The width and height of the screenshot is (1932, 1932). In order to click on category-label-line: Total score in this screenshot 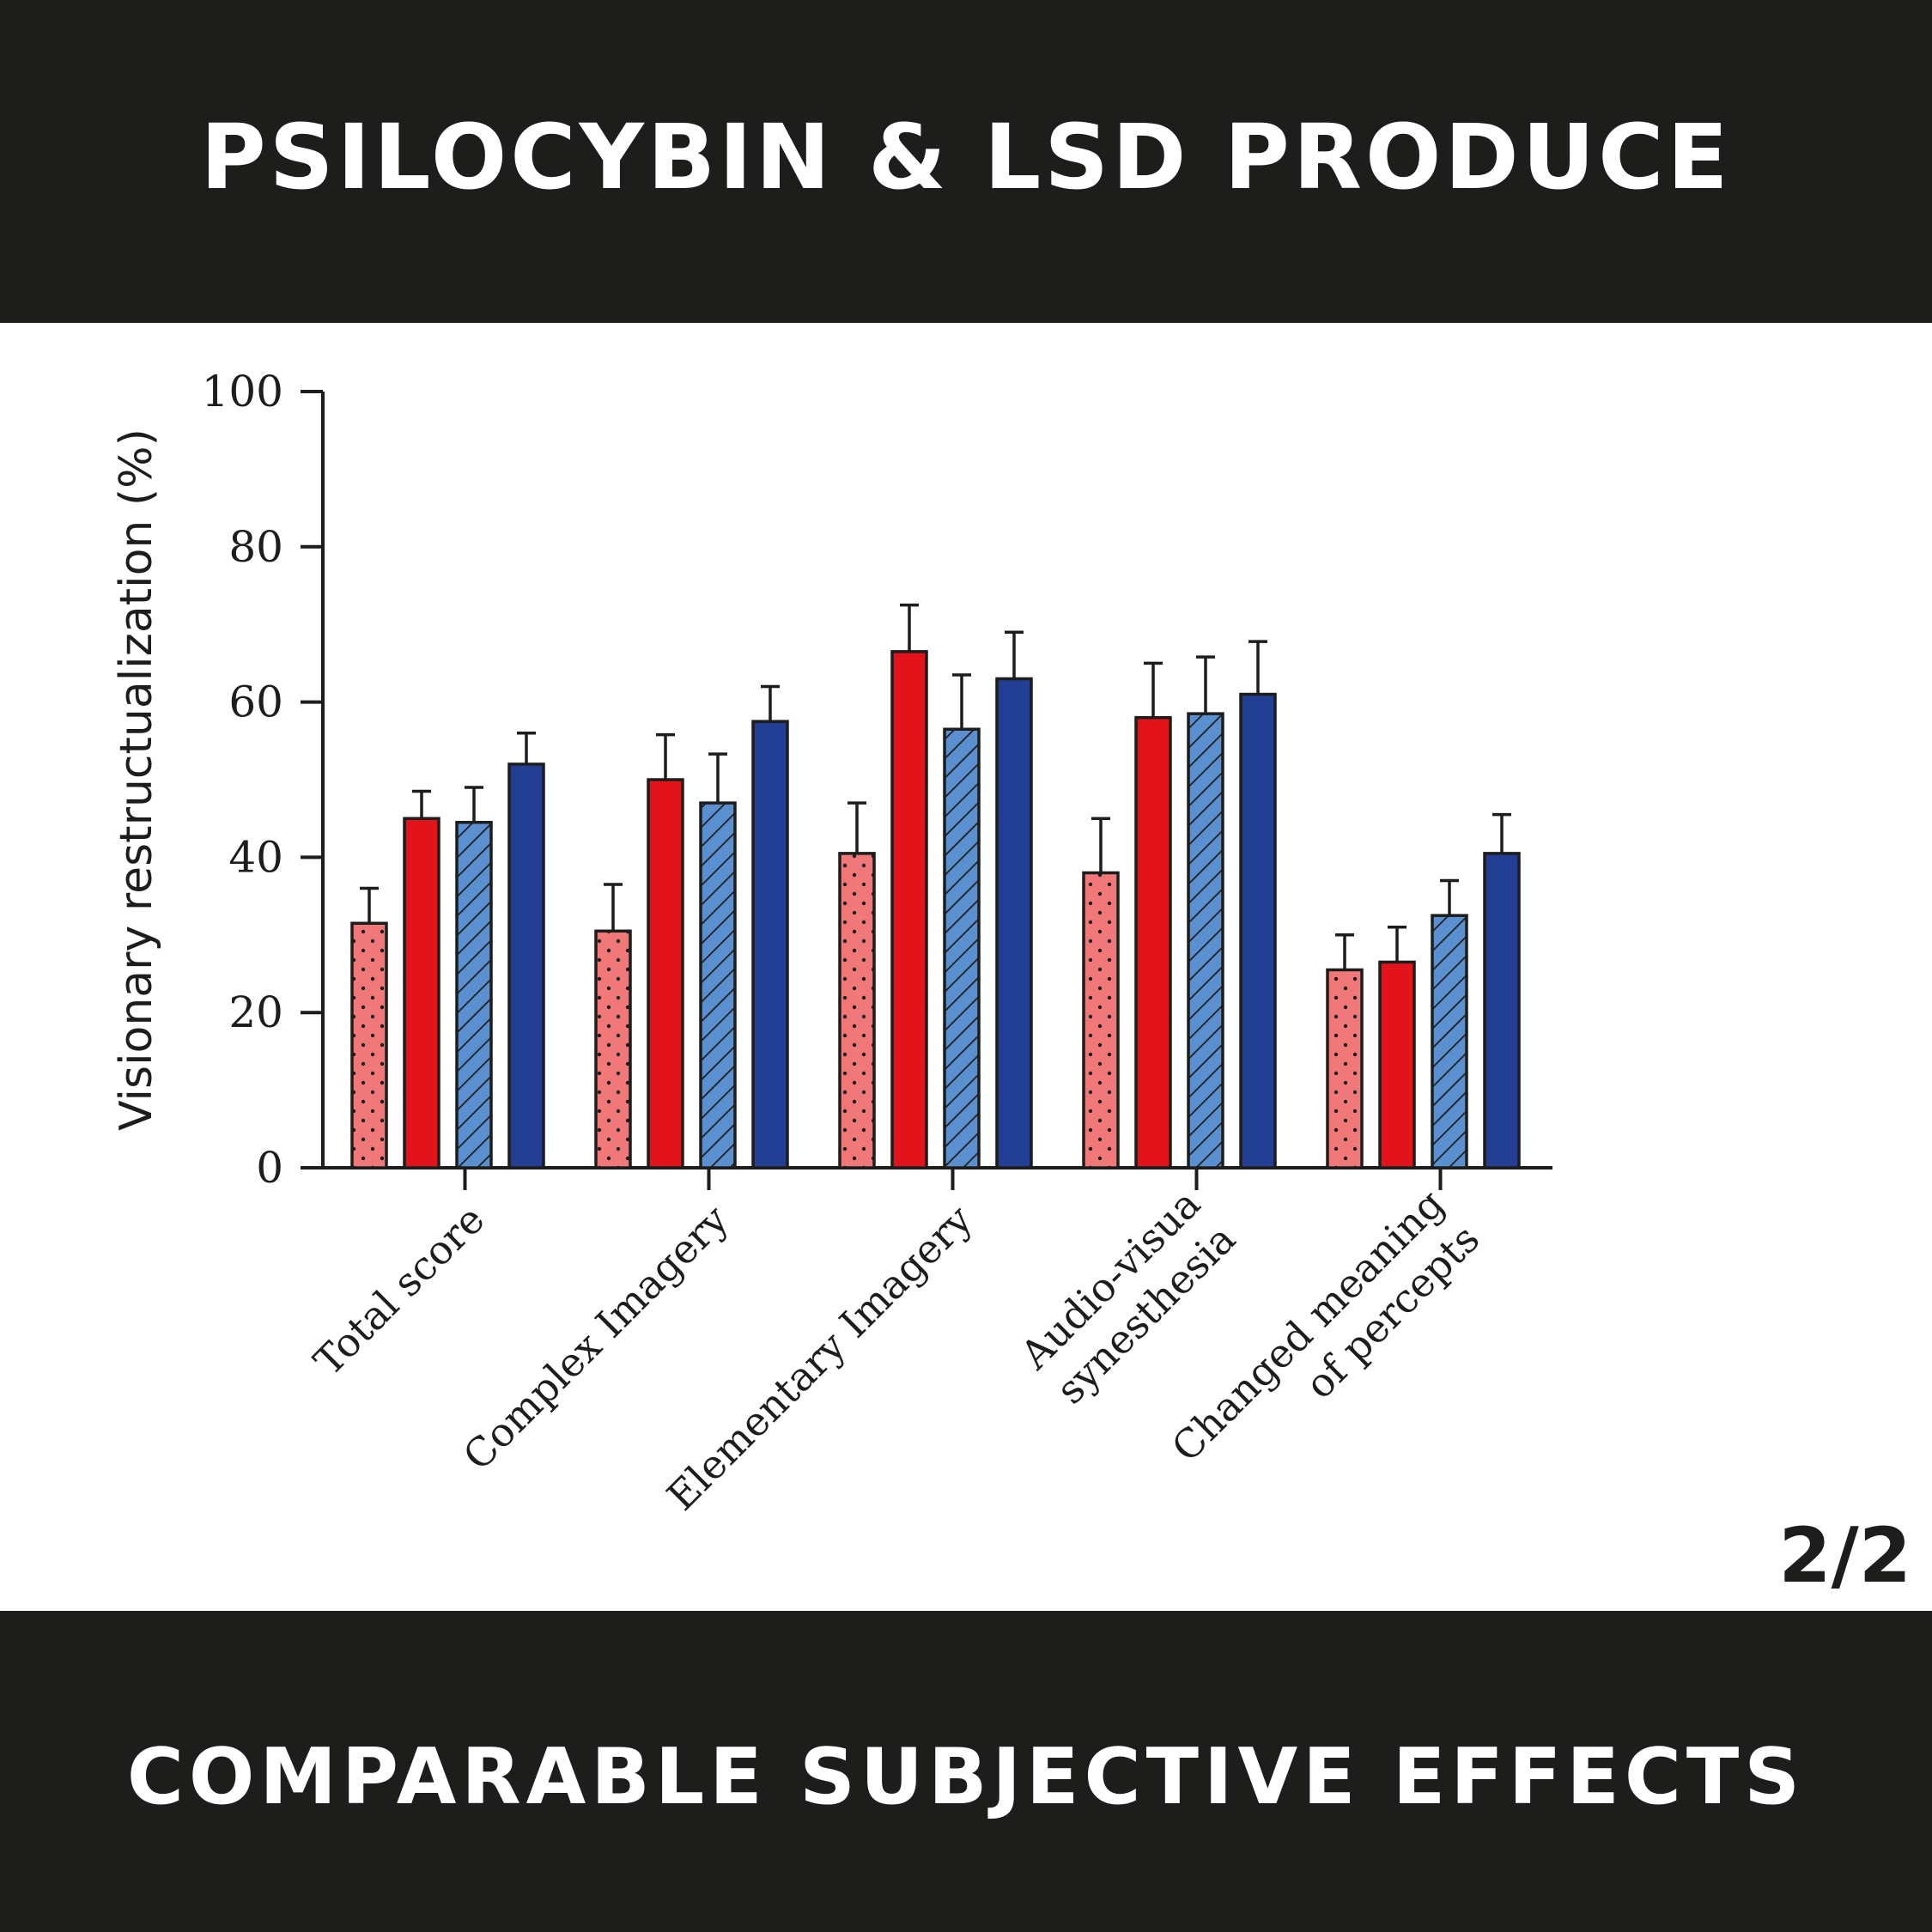, I will do `click(399, 1290)`.